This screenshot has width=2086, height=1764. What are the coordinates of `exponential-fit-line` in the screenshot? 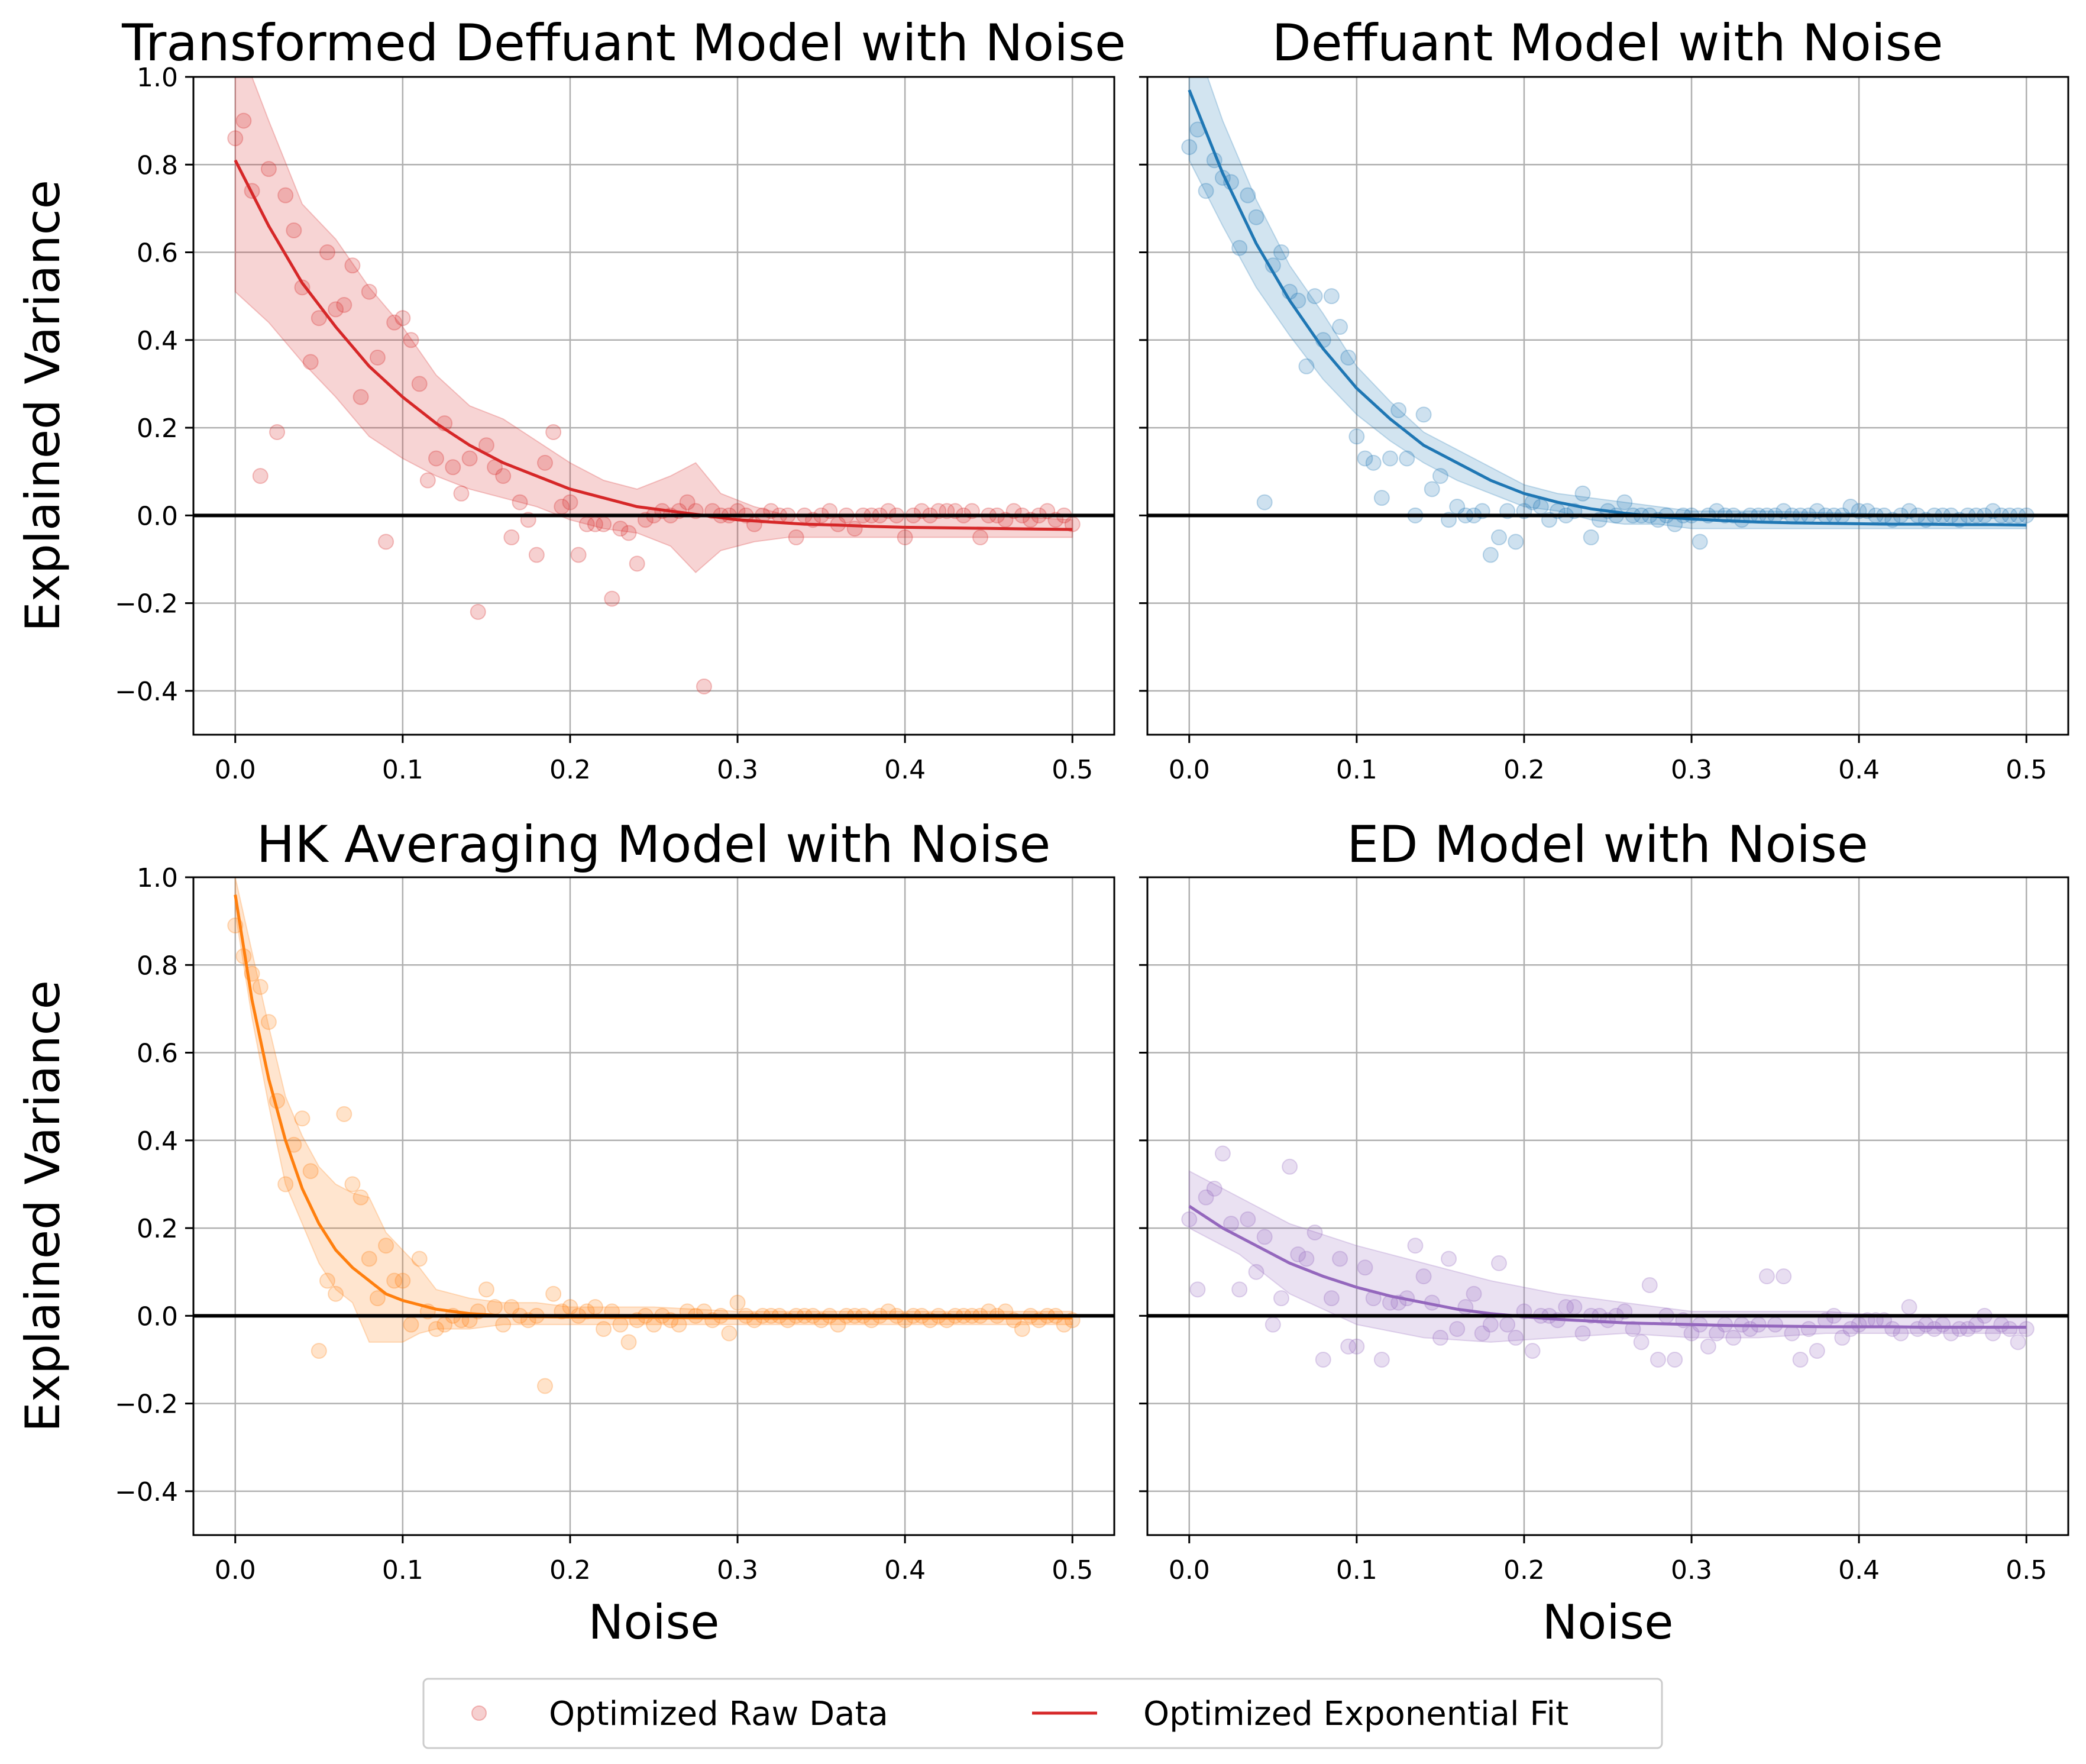 It's located at (1607, 308).